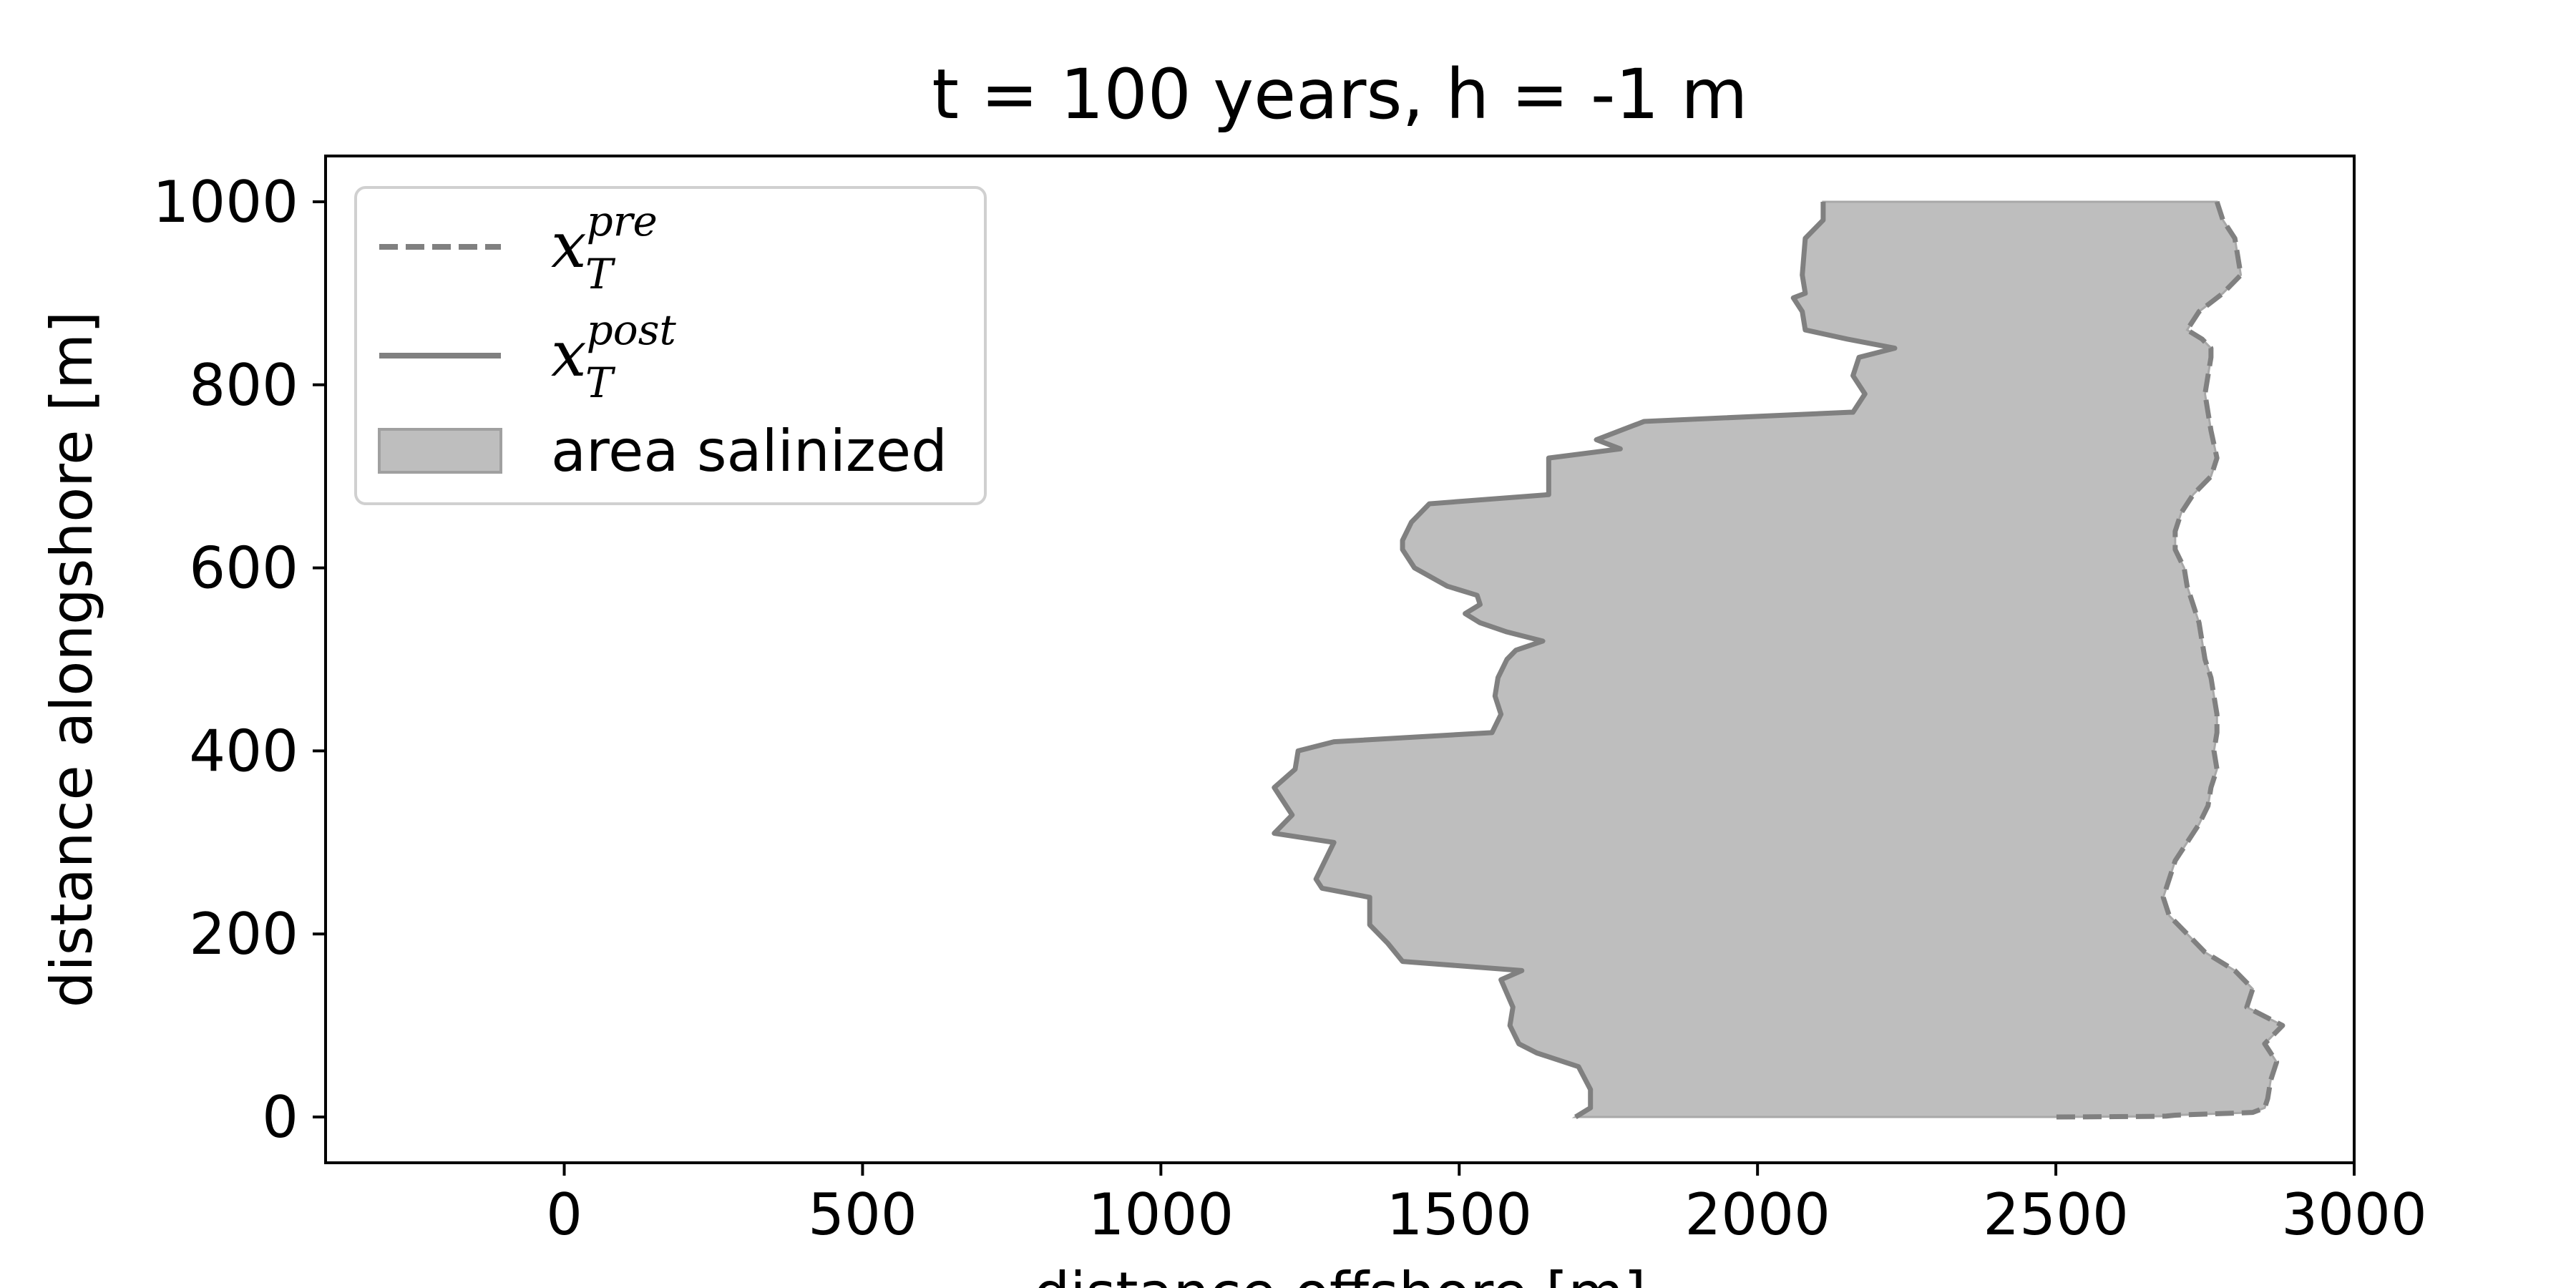  I want to click on y-axis-label: distance alongshore [m], so click(72, 659).